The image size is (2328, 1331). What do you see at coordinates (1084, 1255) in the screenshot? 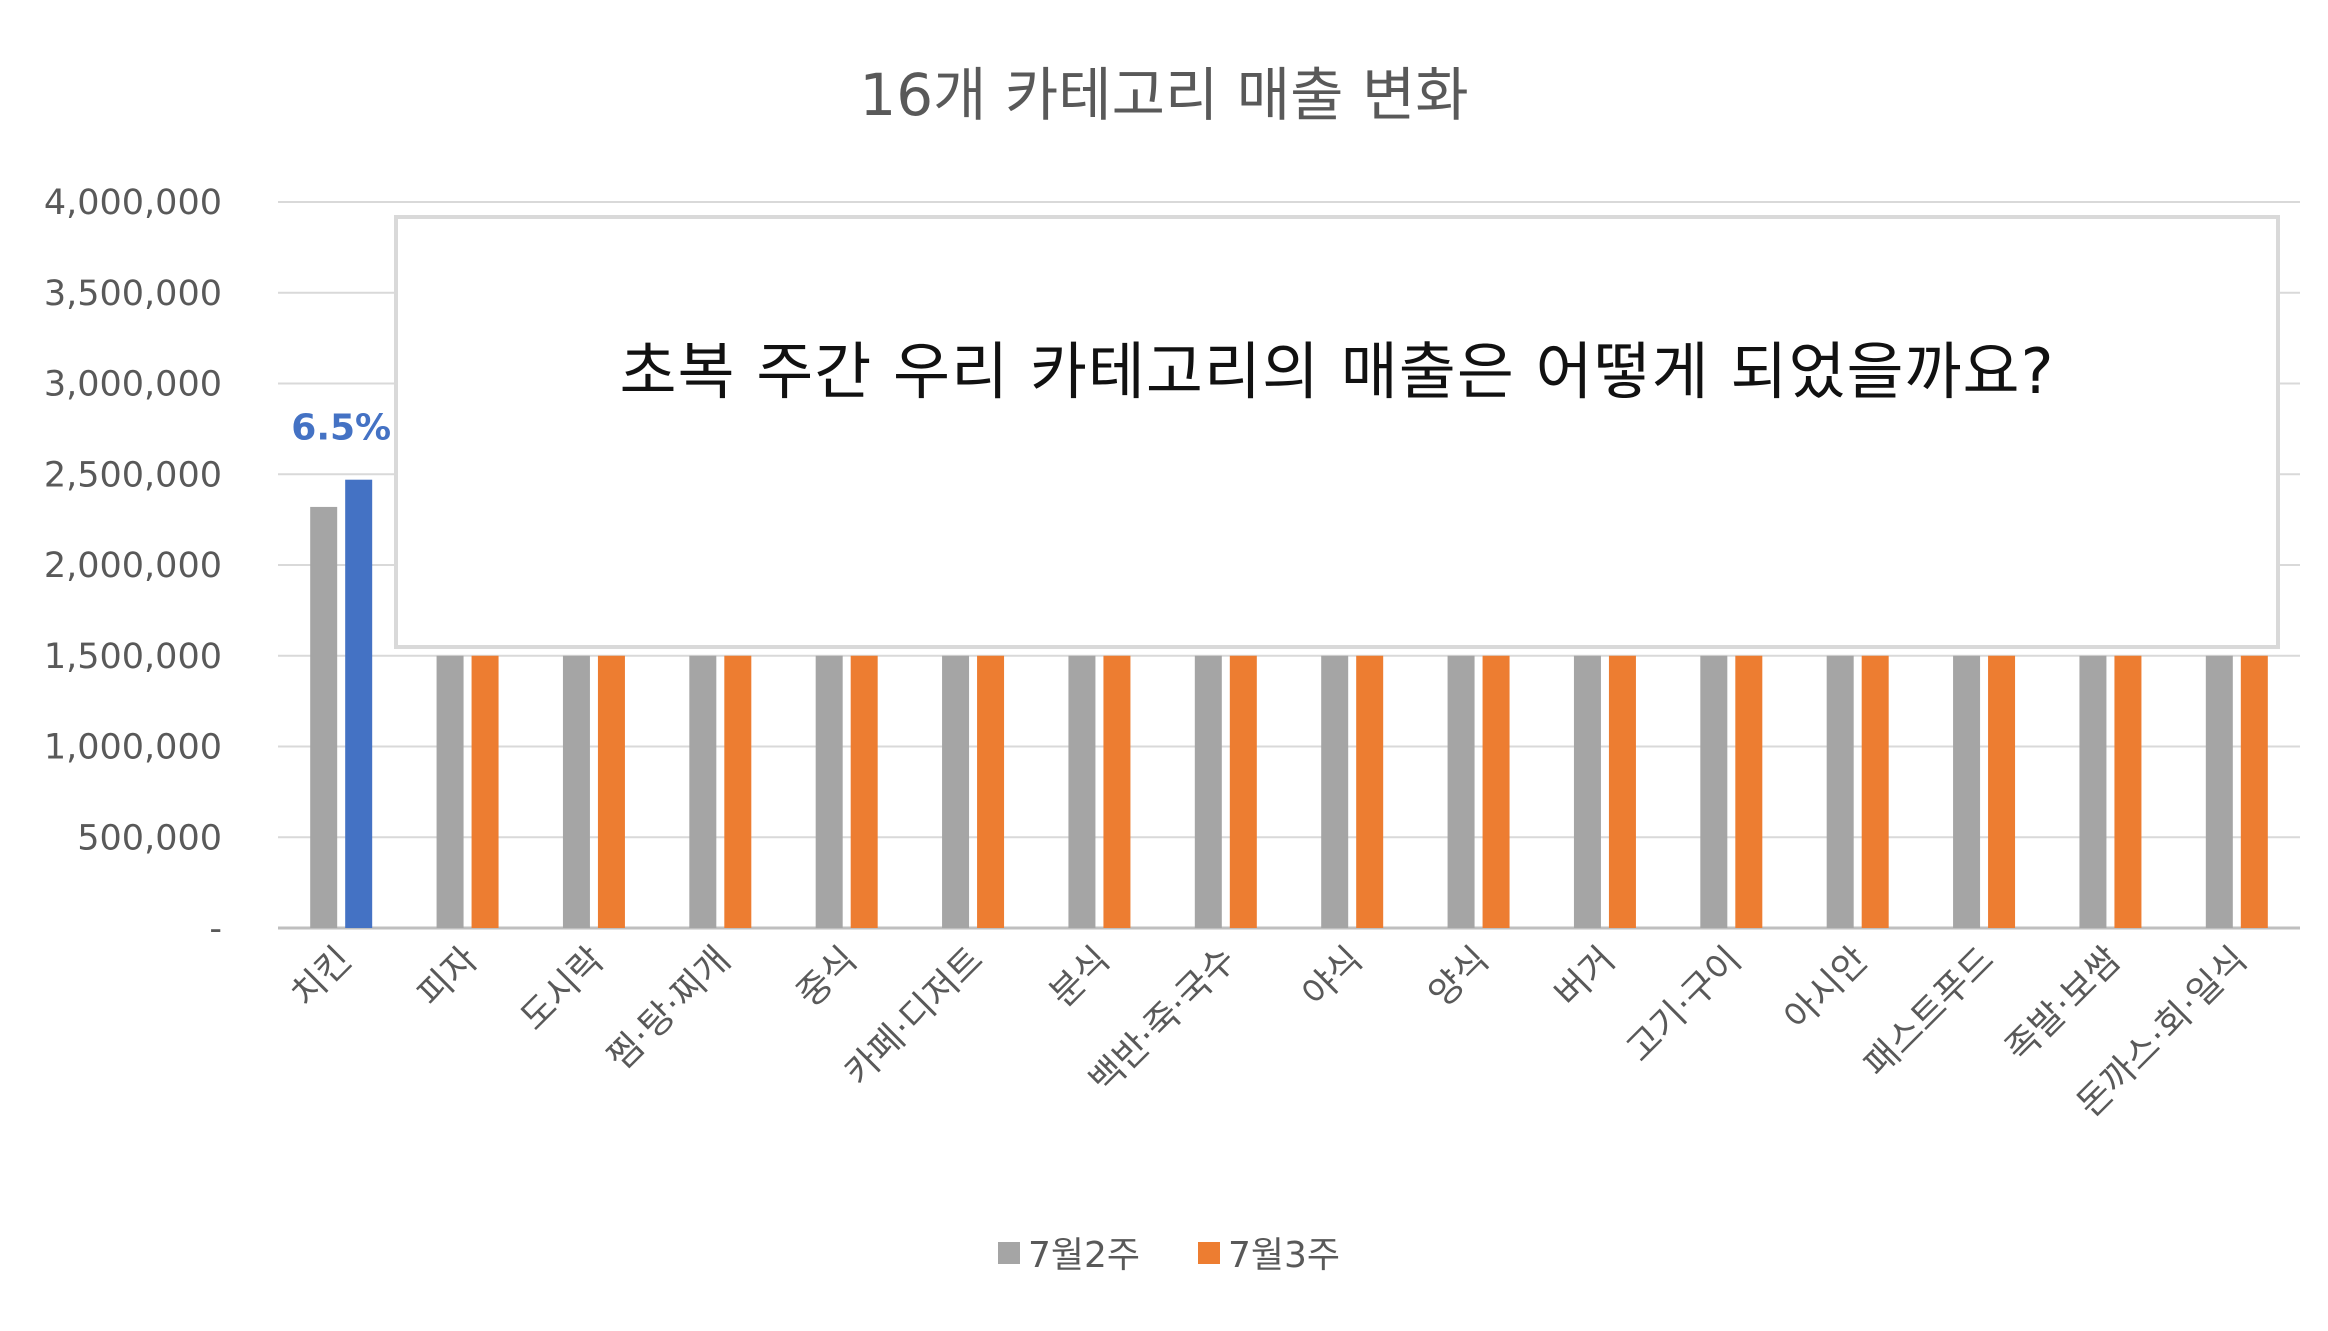
I see `legend-label: 7월2주` at bounding box center [1084, 1255].